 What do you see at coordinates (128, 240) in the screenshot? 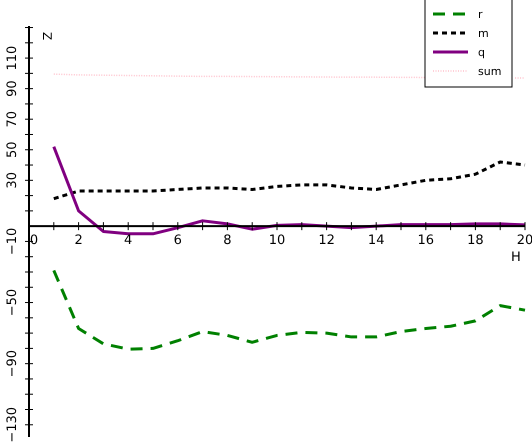
I see `x-tick-label: 4` at bounding box center [128, 240].